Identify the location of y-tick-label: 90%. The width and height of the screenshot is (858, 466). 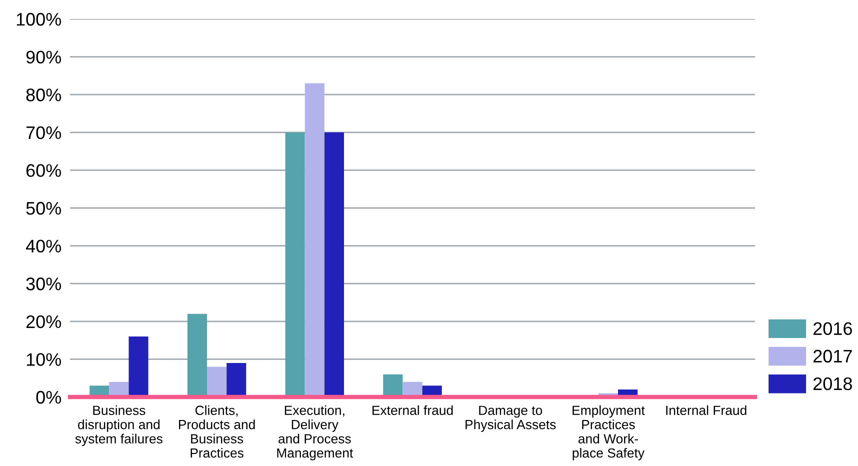
(44, 57).